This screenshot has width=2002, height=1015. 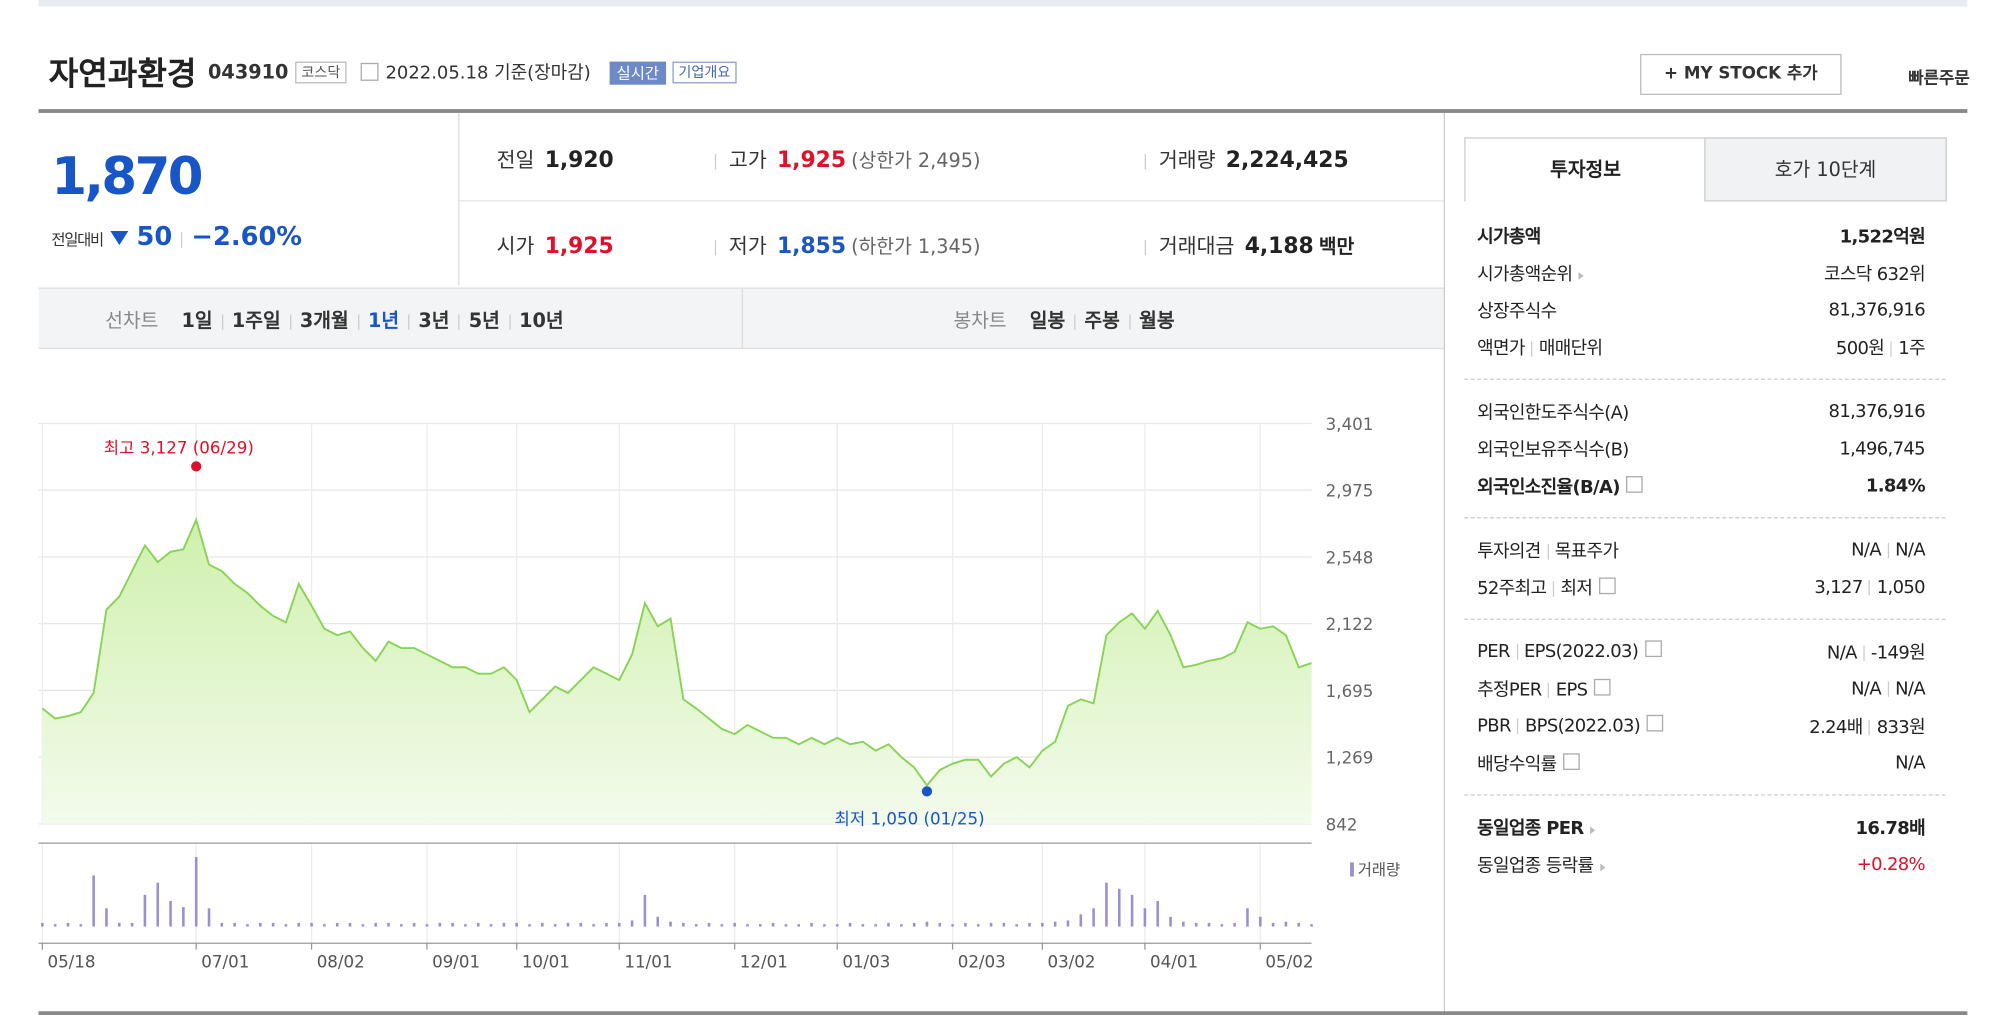 What do you see at coordinates (176, 236) in the screenshot?
I see `change-row: 전일대비 50 −2.60%` at bounding box center [176, 236].